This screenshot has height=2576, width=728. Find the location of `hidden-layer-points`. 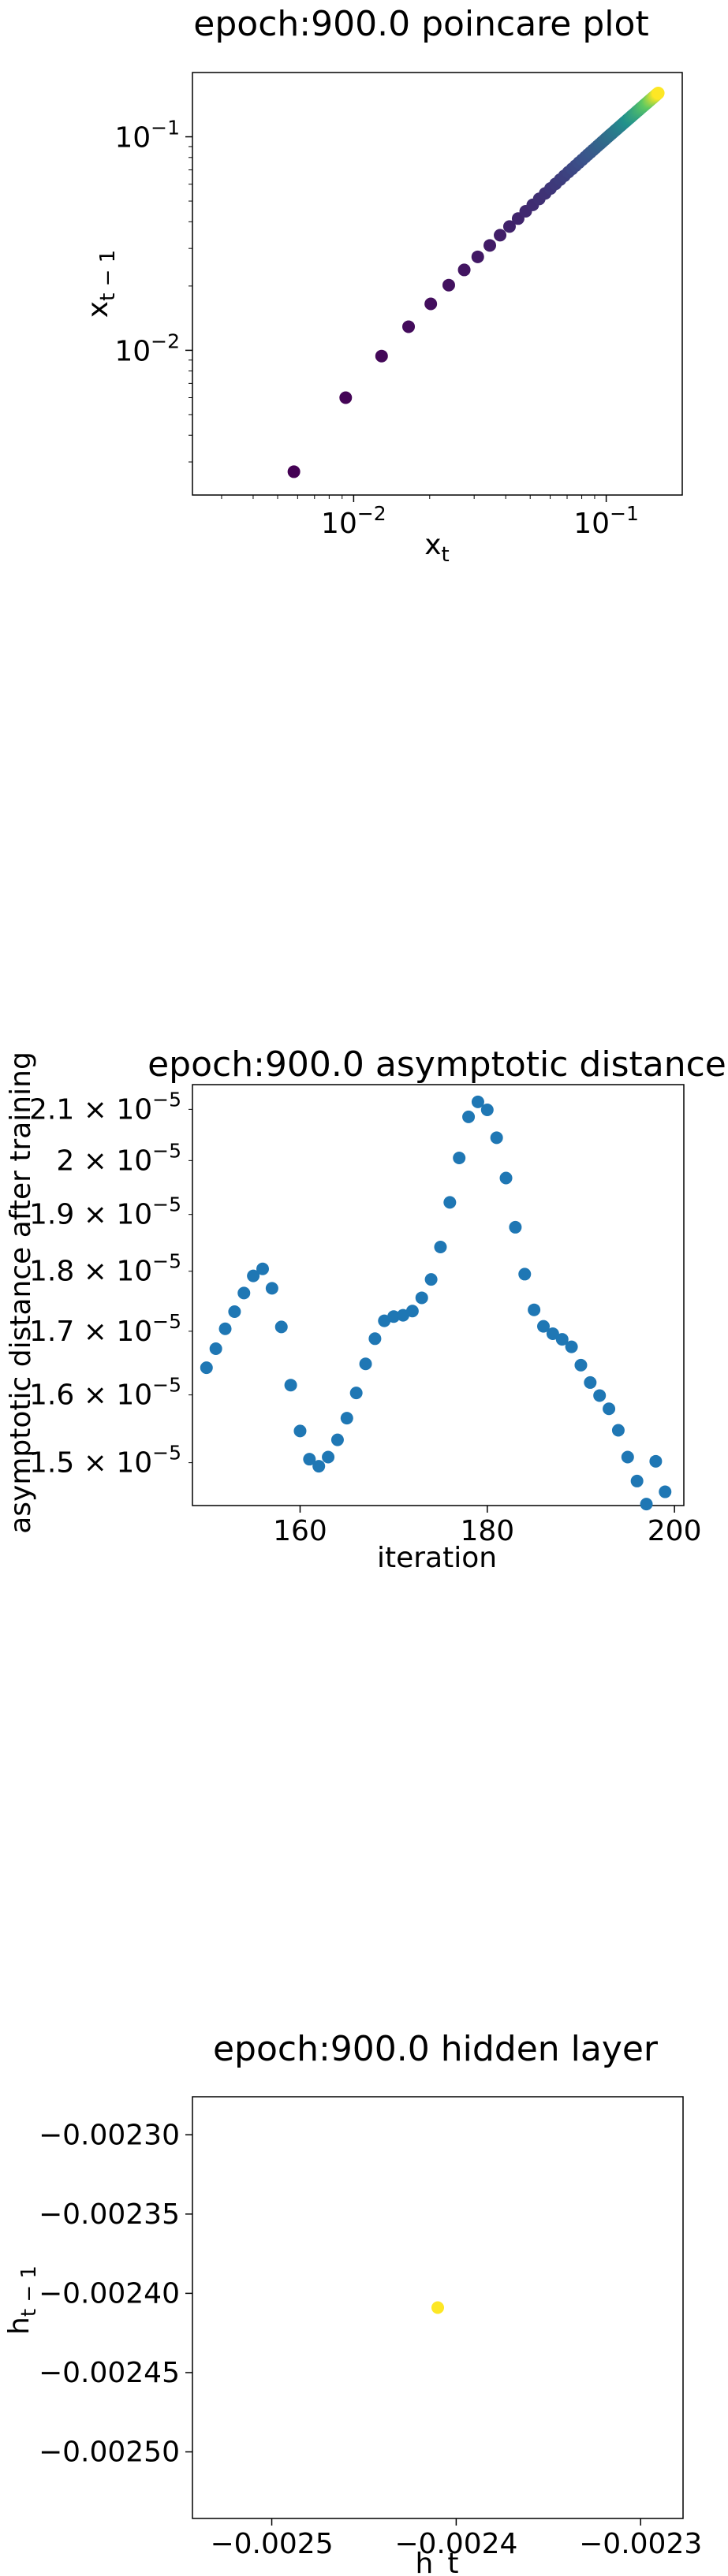

hidden-layer-points is located at coordinates (437, 2307).